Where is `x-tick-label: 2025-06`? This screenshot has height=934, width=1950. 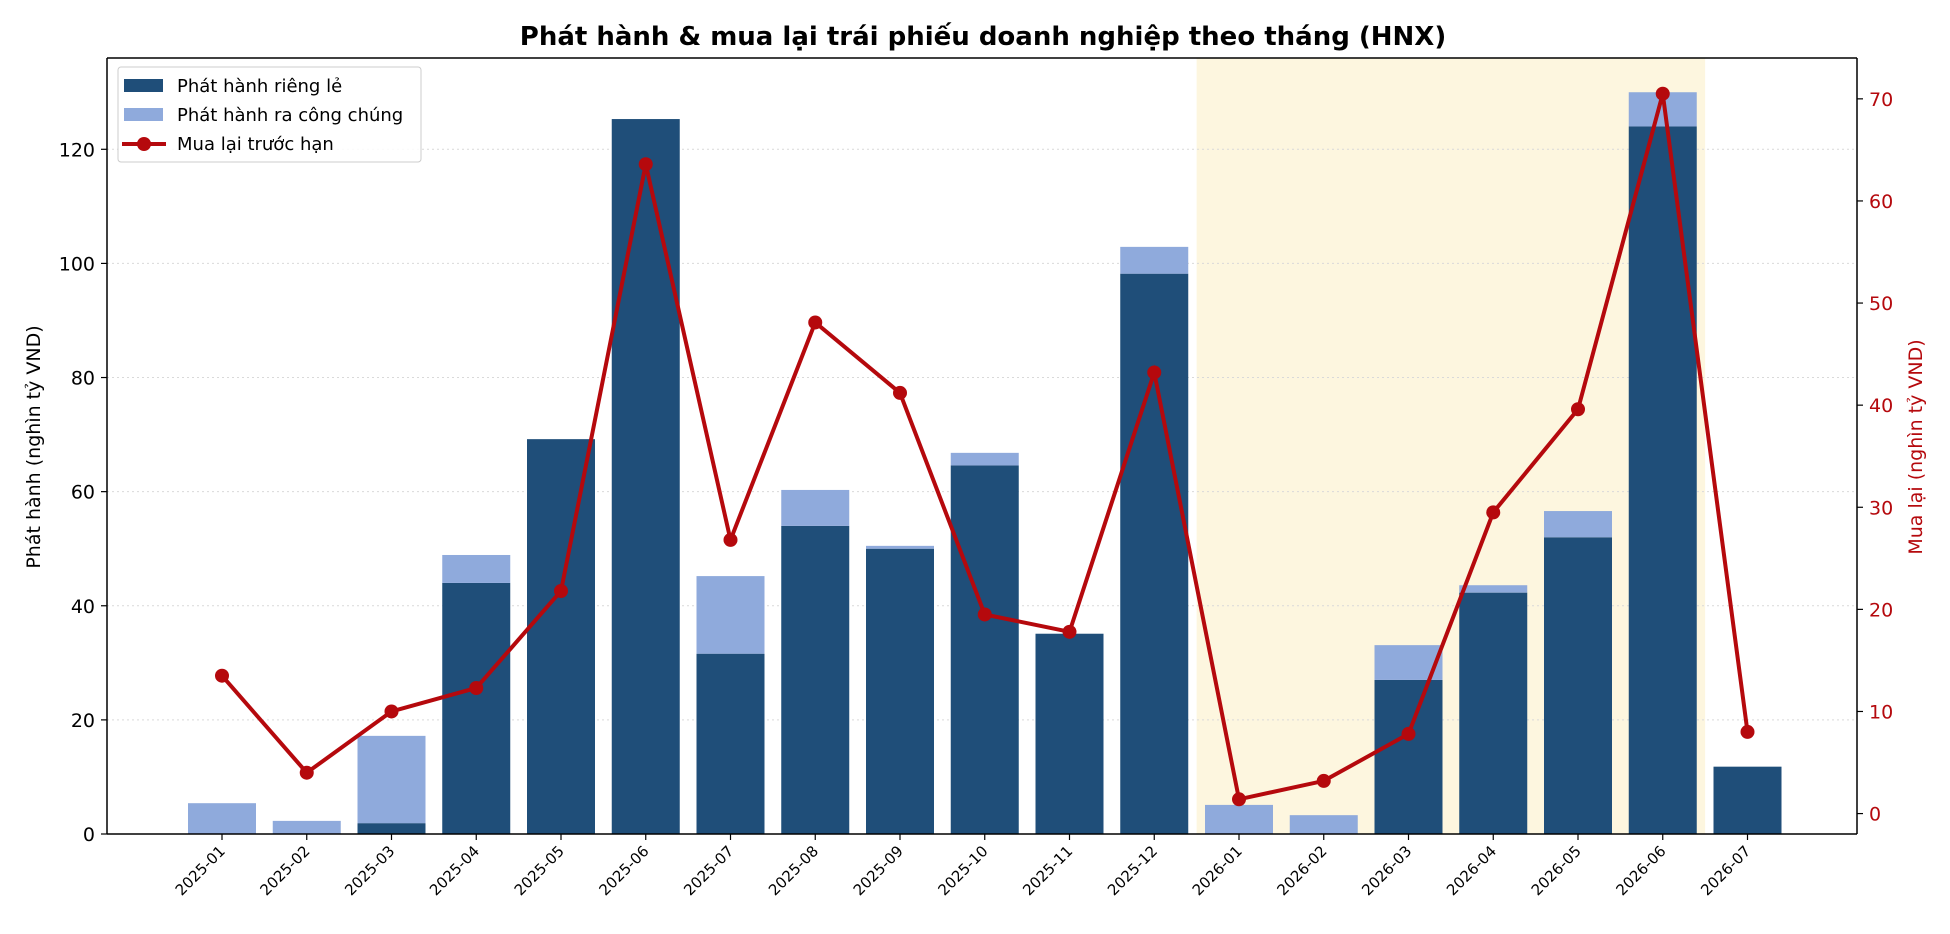
x-tick-label: 2025-06 is located at coordinates (624, 870).